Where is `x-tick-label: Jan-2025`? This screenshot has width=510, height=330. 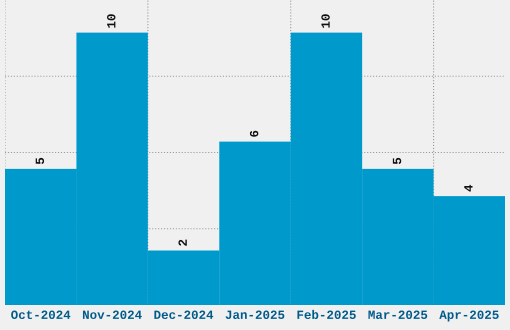
x-tick-label: Jan-2025 is located at coordinates (255, 315).